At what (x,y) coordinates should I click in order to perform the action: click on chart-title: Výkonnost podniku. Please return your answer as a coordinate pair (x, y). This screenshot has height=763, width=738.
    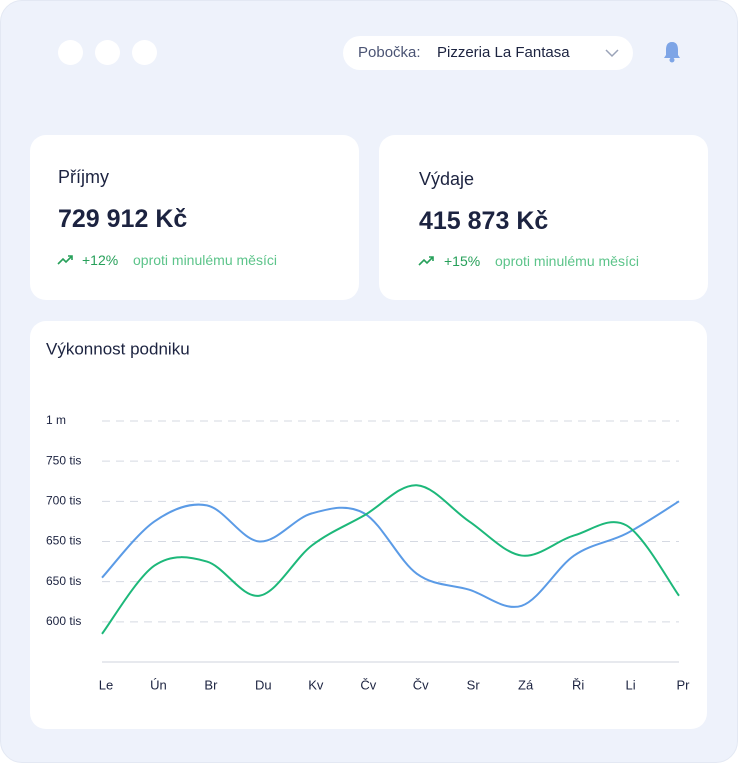
    Looking at the image, I should click on (118, 348).